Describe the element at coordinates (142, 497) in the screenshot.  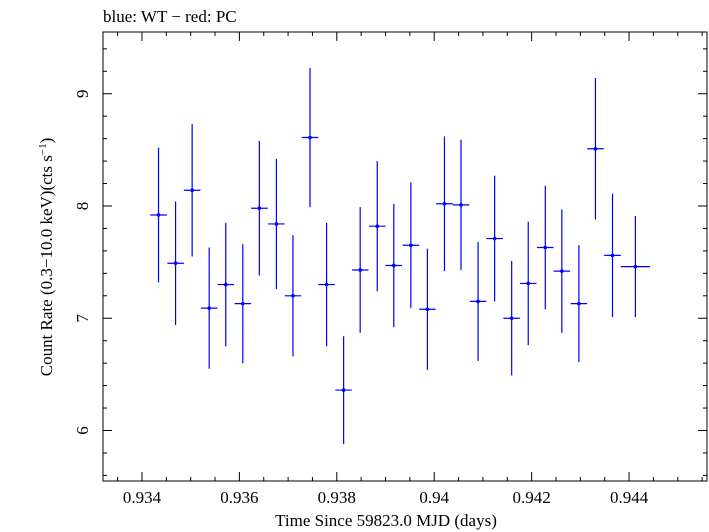
I see `x-tick-label: 0.934` at that location.